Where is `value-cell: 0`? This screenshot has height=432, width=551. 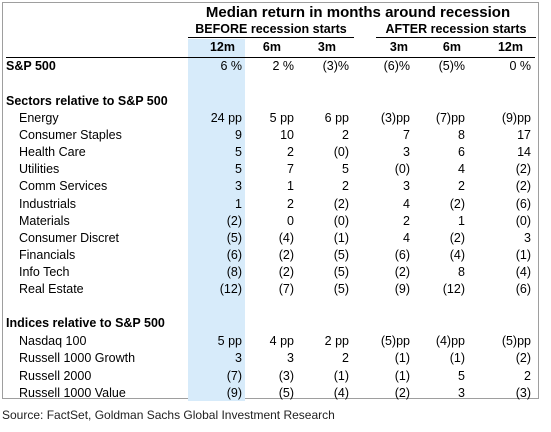
value-cell: 0 is located at coordinates (290, 220).